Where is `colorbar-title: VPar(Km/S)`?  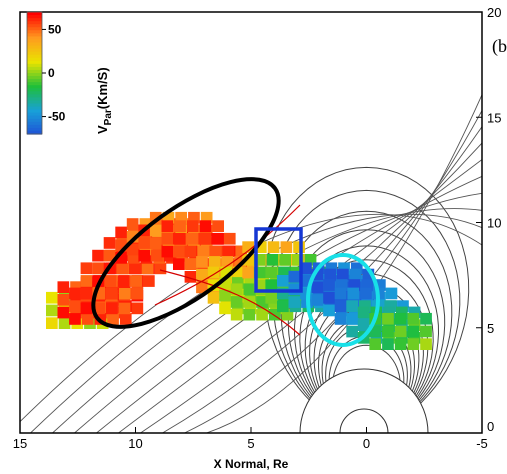
colorbar-title: VPar(Km/S) is located at coordinates (104, 100).